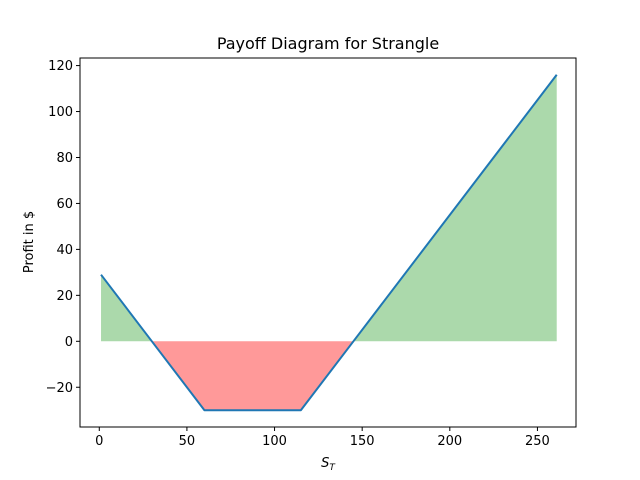  I want to click on x-tick-label: 100, so click(274, 441).